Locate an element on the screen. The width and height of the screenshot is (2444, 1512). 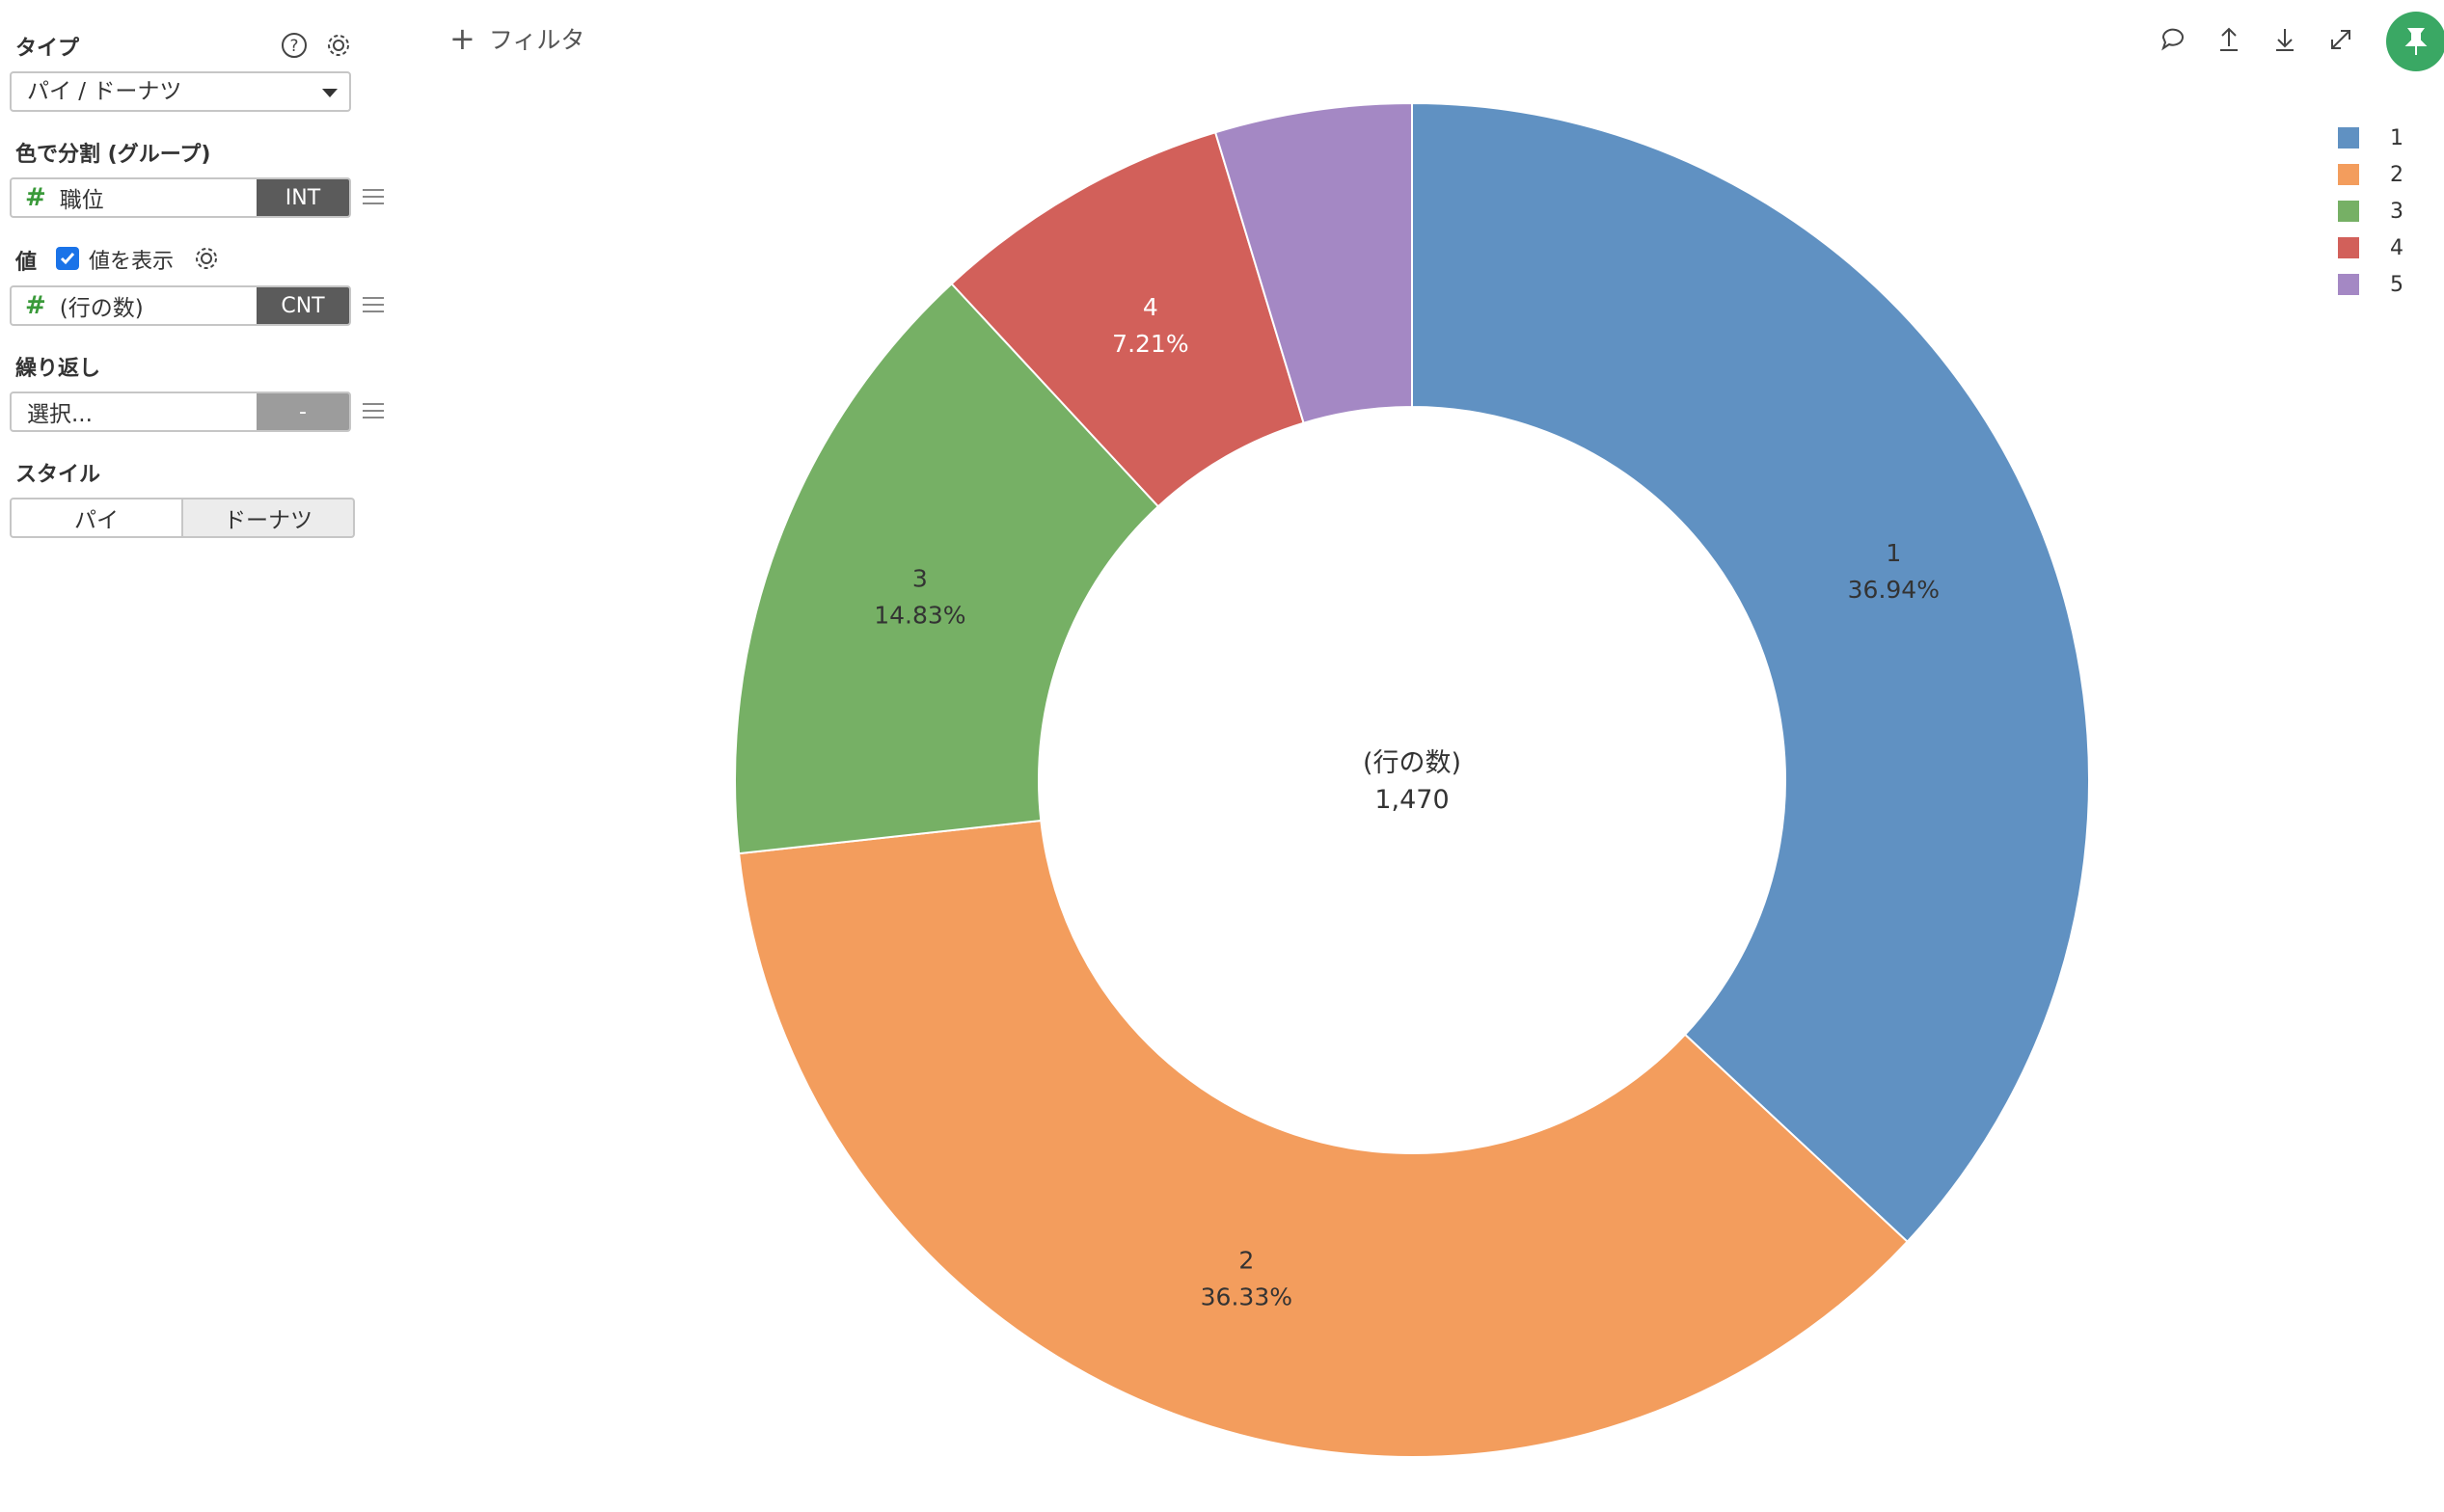
center-total-value: 1,470 is located at coordinates (1411, 800).